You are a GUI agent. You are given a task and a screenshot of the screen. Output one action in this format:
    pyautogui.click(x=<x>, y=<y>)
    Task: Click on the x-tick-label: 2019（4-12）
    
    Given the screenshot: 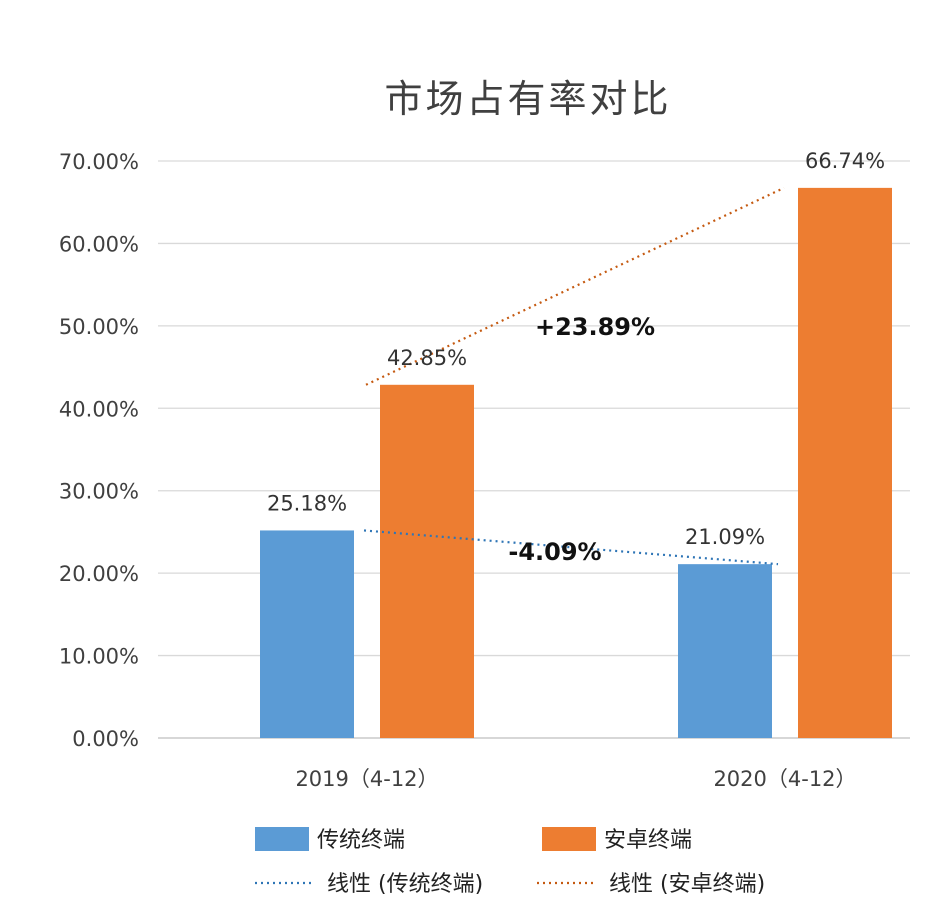 What is the action you would take?
    pyautogui.click(x=366, y=779)
    